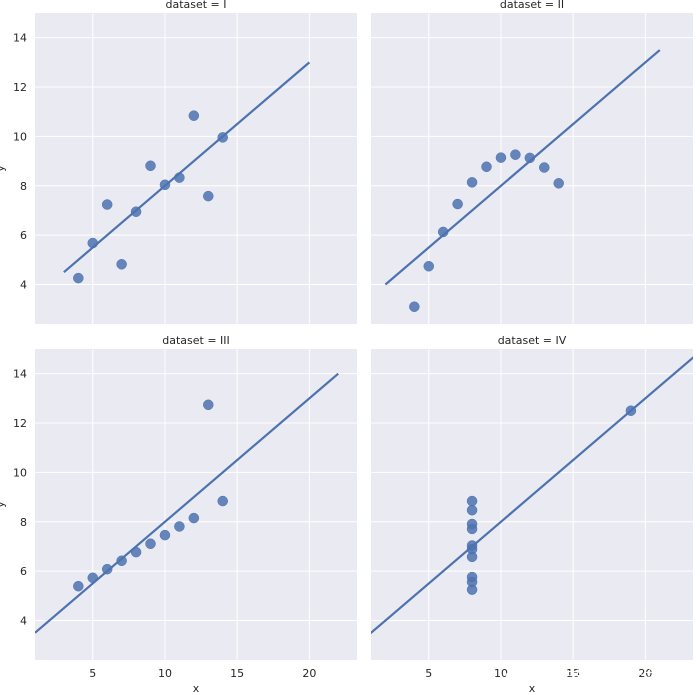 This screenshot has height=695, width=700. Describe the element at coordinates (532, 340) in the screenshot. I see `panel-title: dataset = IV` at that location.